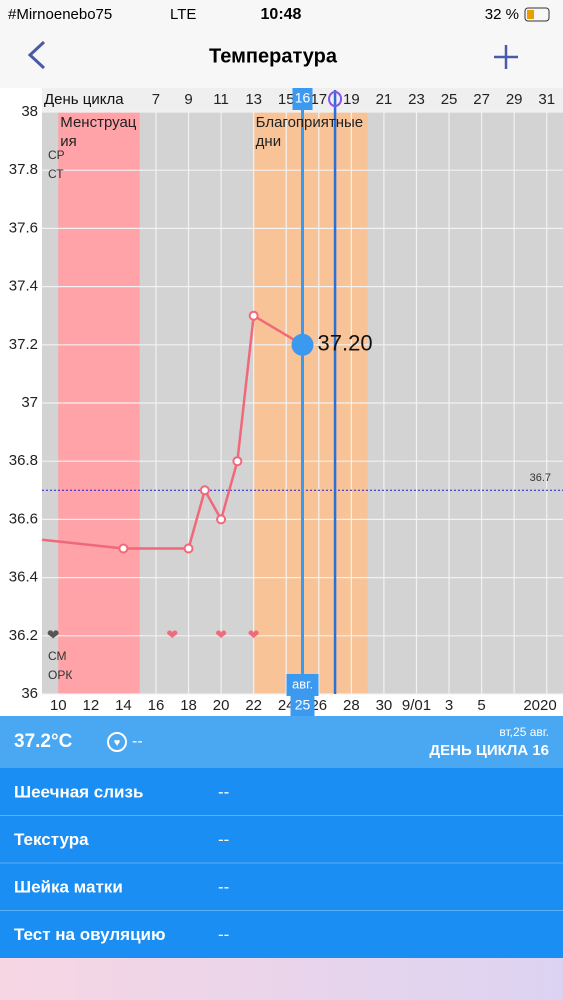 The width and height of the screenshot is (563, 1000). Describe the element at coordinates (23, 460) in the screenshot. I see `y-tick-label: 36.8` at that location.